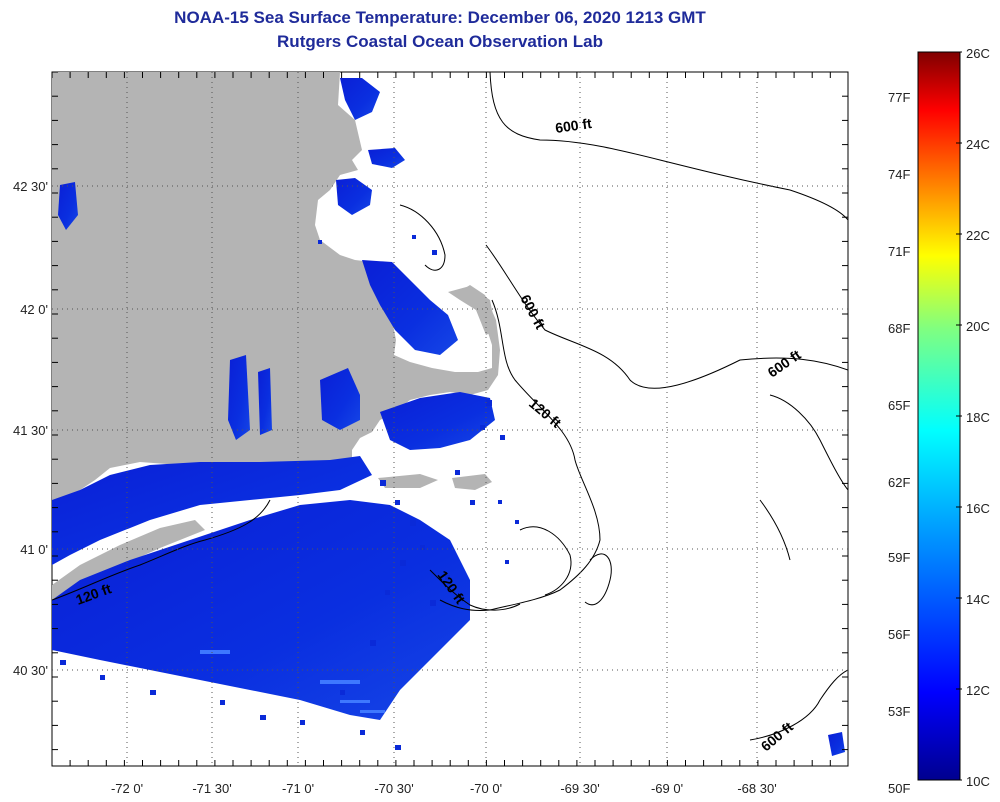 This screenshot has height=802, width=1000. I want to click on cbar-c-label: 16C, so click(978, 508).